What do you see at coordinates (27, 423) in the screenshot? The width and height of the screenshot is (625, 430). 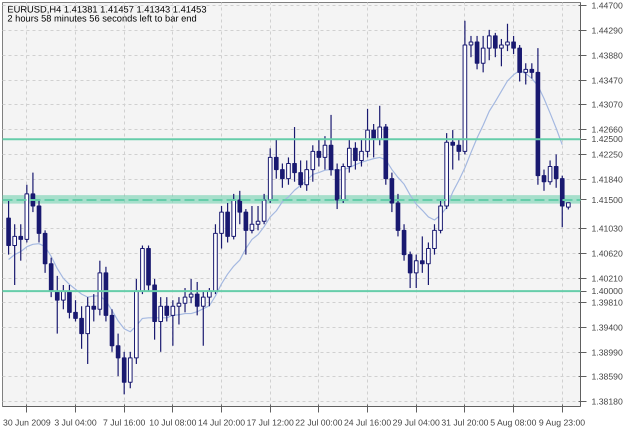 I see `x-tick-label: 30 Jun 2009` at bounding box center [27, 423].